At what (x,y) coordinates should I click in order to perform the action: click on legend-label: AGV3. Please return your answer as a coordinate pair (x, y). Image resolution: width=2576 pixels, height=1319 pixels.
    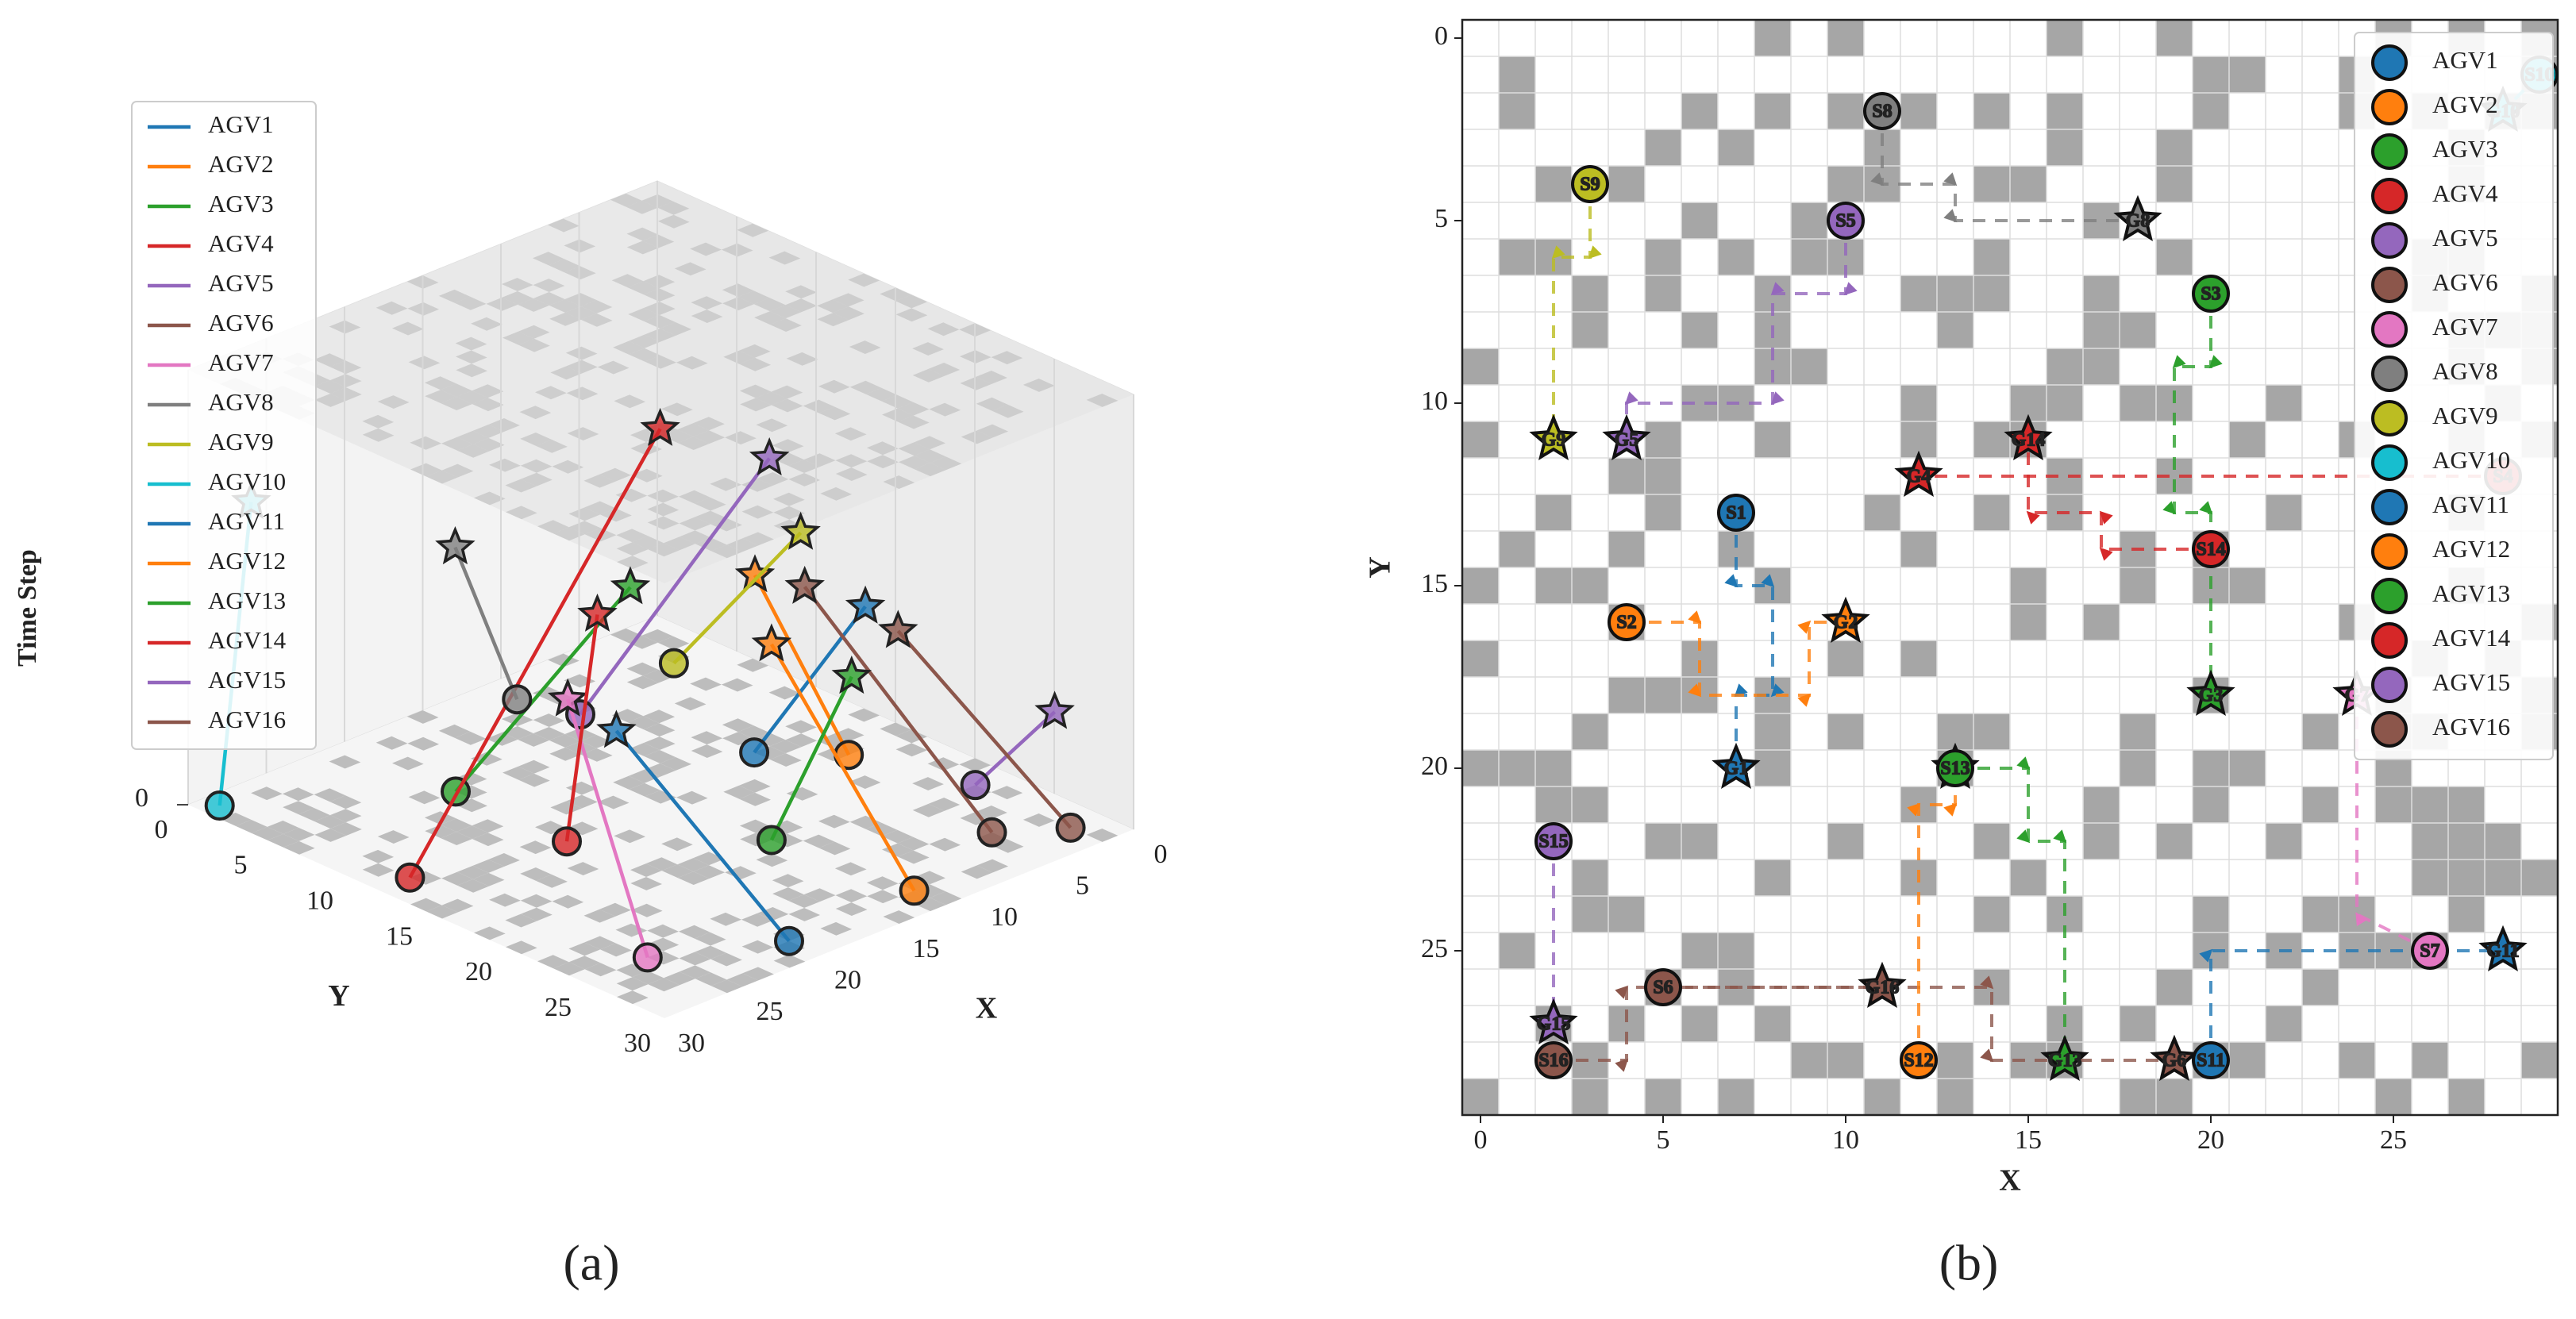
    Looking at the image, I should click on (2465, 149).